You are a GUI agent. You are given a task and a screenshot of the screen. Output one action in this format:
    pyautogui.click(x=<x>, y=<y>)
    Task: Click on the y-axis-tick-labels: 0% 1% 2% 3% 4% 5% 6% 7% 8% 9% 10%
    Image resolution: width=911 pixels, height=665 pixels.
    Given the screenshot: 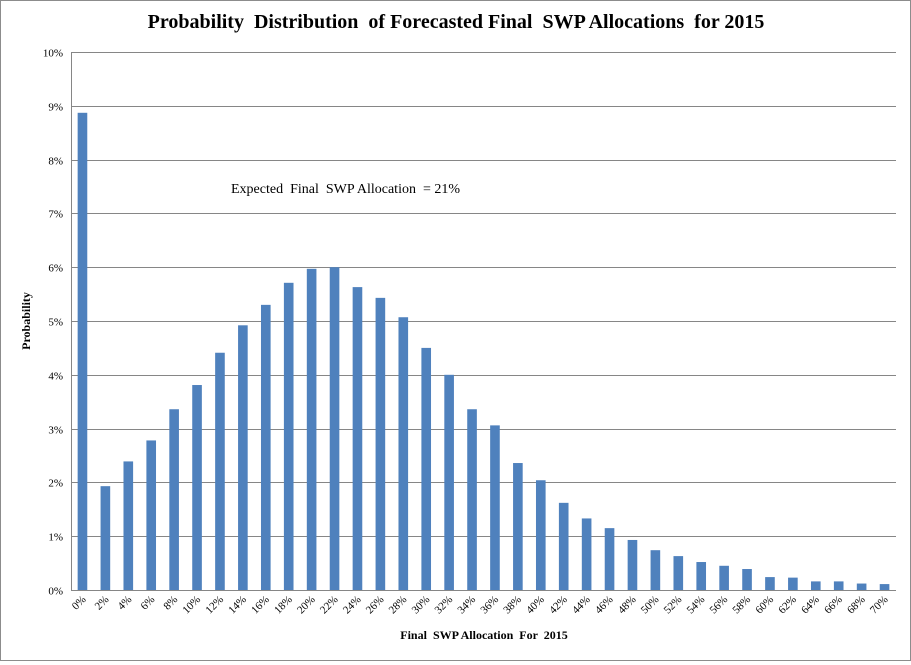 What is the action you would take?
    pyautogui.click(x=53, y=323)
    